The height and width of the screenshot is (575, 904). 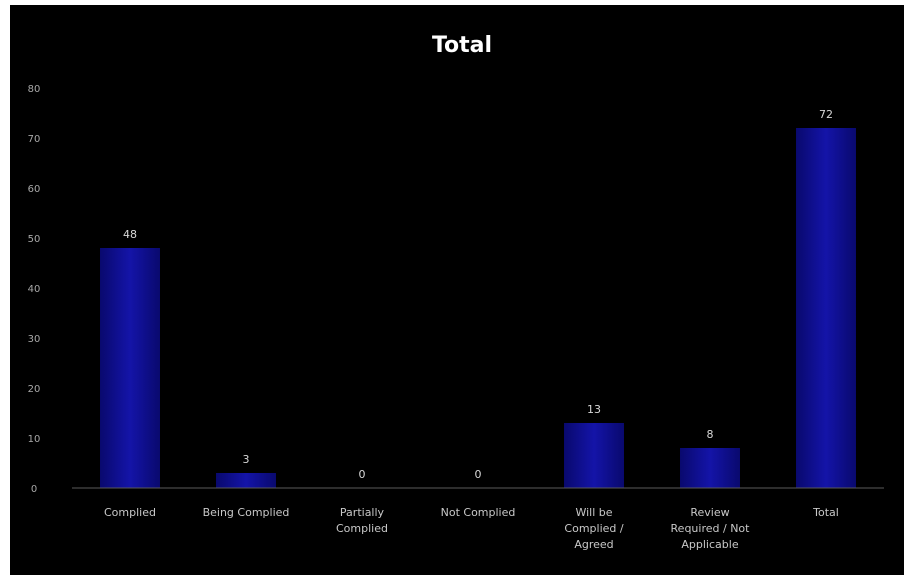 What do you see at coordinates (826, 114) in the screenshot?
I see `data-label: 72` at bounding box center [826, 114].